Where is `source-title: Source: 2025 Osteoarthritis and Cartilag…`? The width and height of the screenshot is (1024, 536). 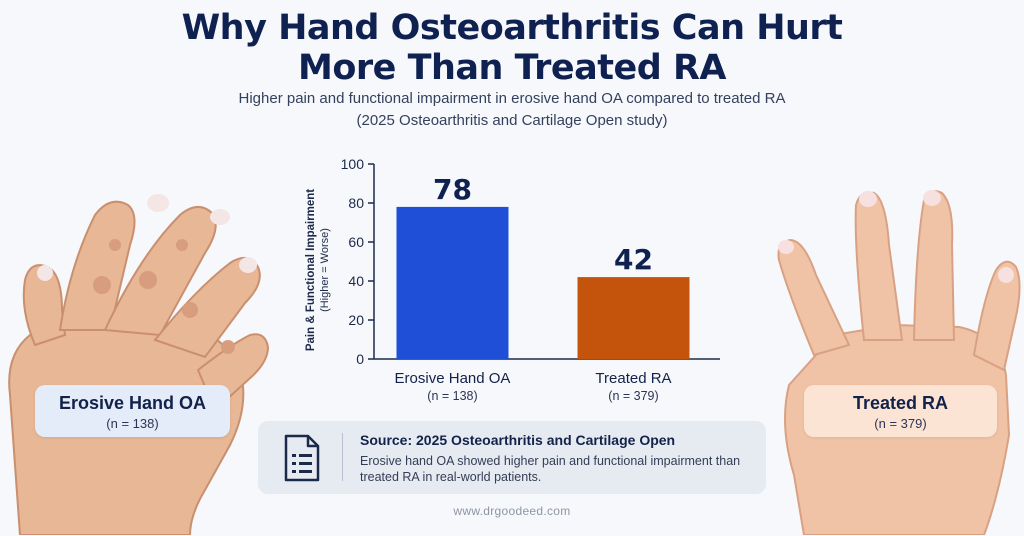 source-title: Source: 2025 Osteoarthritis and Cartilag… is located at coordinates (518, 440).